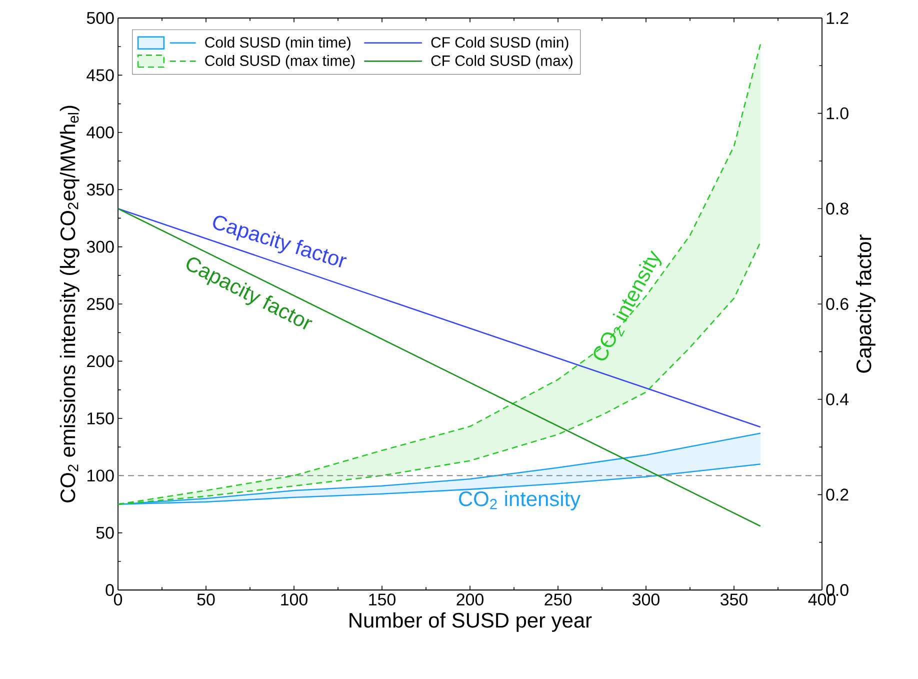 Image resolution: width=918 pixels, height=679 pixels. Describe the element at coordinates (101, 476) in the screenshot. I see `y-tick-label: 100` at that location.